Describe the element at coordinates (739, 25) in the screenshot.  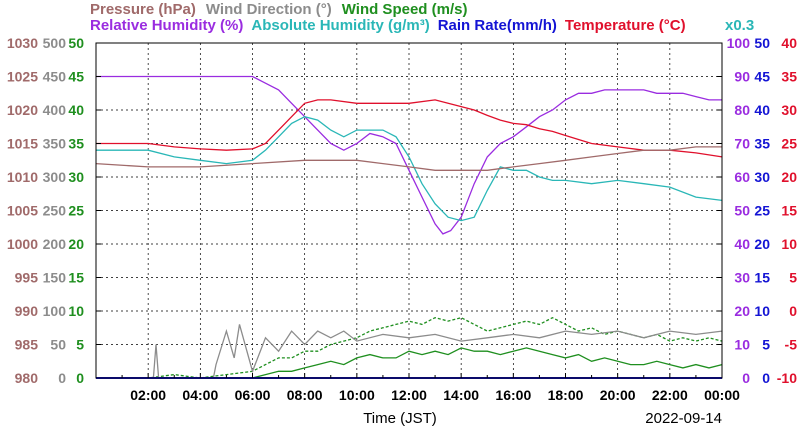
I see `multiplier-label: x0.3` at that location.